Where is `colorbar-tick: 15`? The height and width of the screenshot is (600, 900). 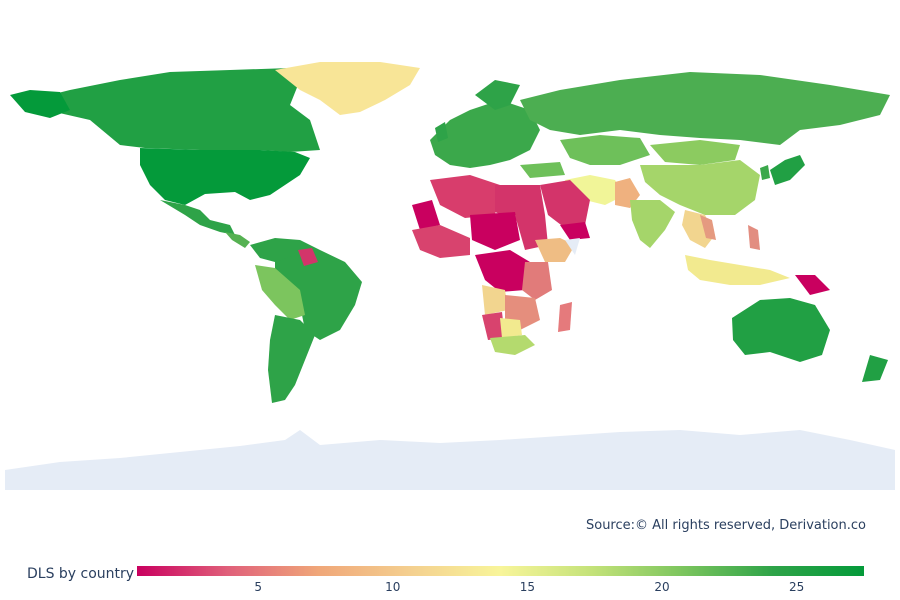
colorbar-tick: 15 is located at coordinates (527, 587).